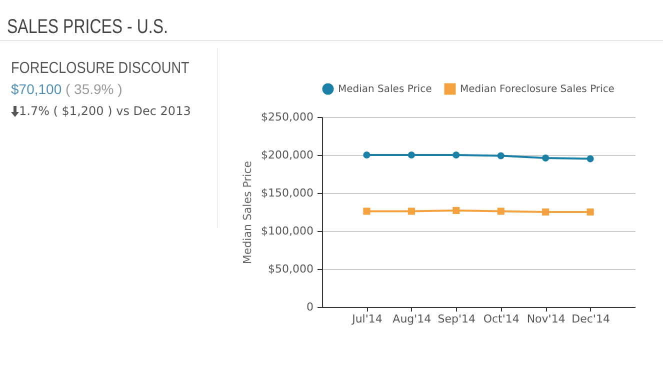  Describe the element at coordinates (501, 319) in the screenshot. I see `x-tick-label: Oct'14` at that location.